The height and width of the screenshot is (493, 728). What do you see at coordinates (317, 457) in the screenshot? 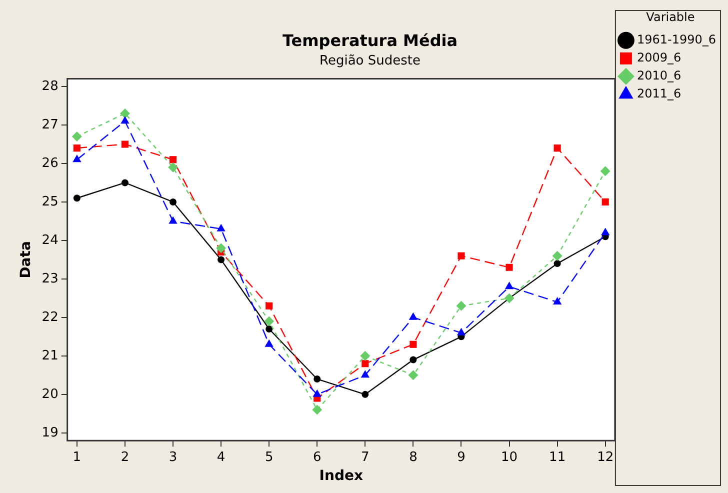
I see `x-tick-label: 6` at bounding box center [317, 457].